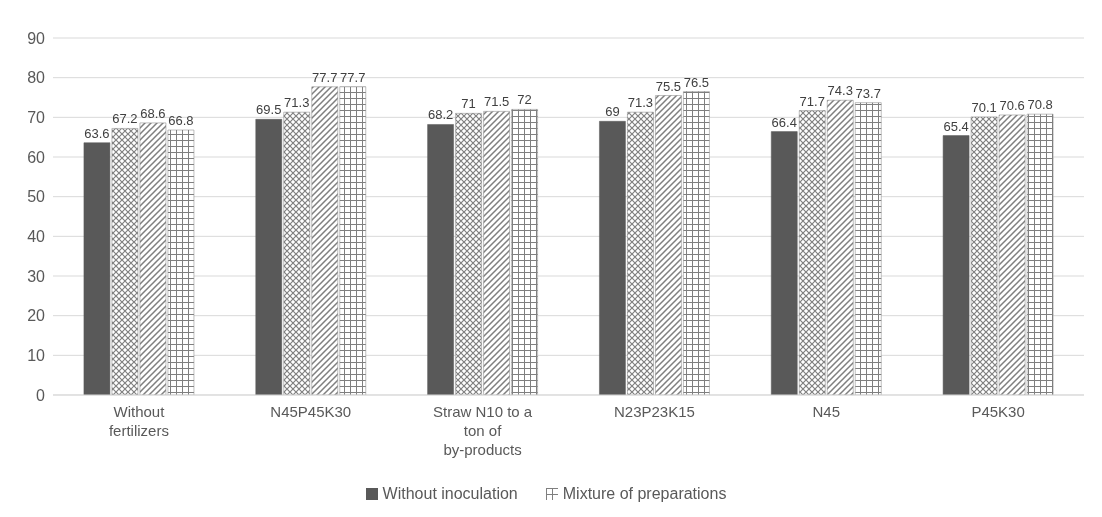 The width and height of the screenshot is (1102, 517). I want to click on x-tick-label: N23P23K15, so click(654, 411).